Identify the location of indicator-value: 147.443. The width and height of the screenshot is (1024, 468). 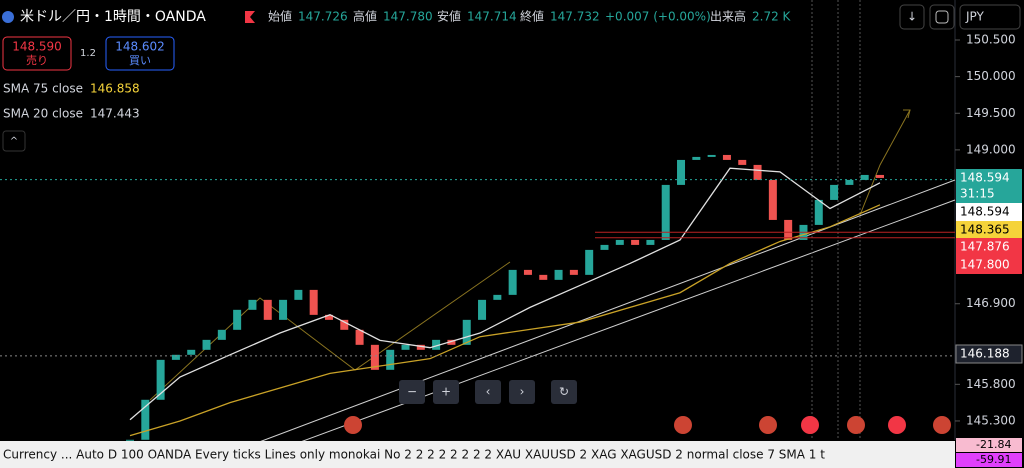
(115, 114).